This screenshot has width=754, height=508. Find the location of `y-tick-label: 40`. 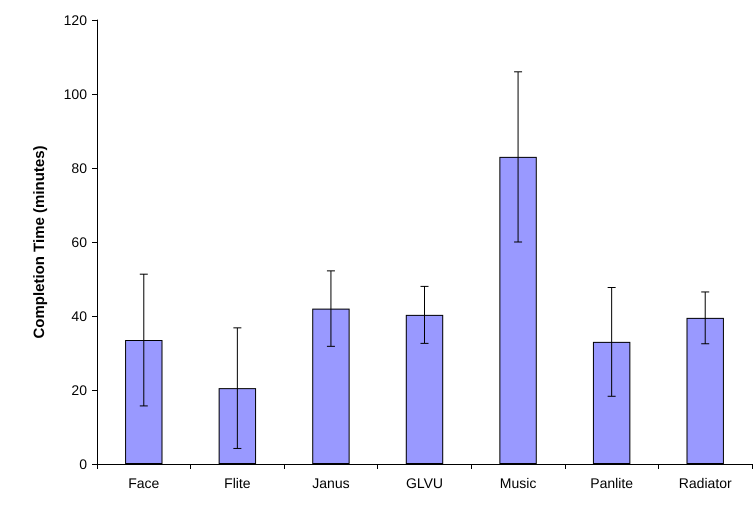

y-tick-label: 40 is located at coordinates (79, 316).